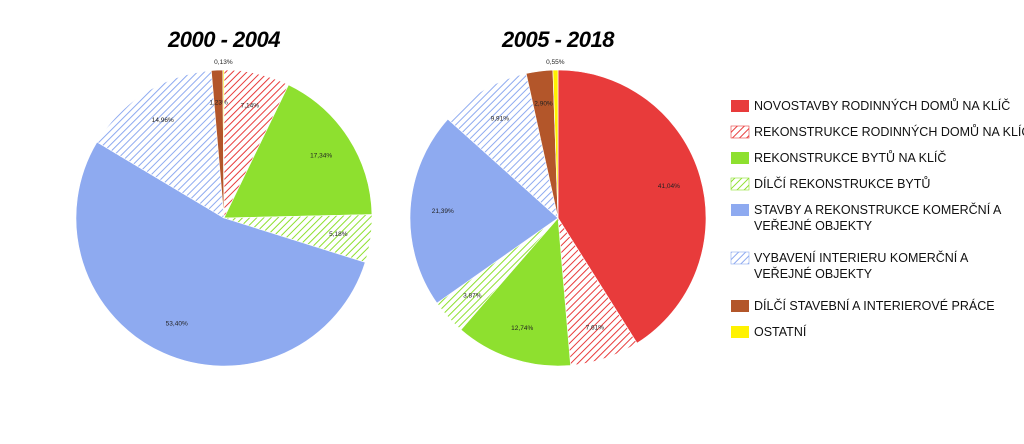 The image size is (1024, 444). Describe the element at coordinates (472, 295) in the screenshot. I see `slice-label: 3,87%` at that location.